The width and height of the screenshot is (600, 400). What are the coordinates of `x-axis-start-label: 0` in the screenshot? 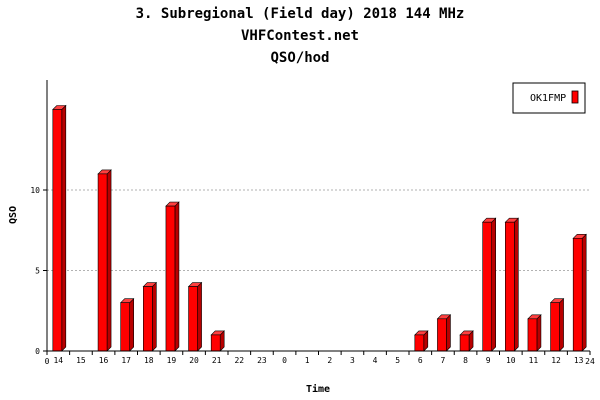 It's located at (47, 361).